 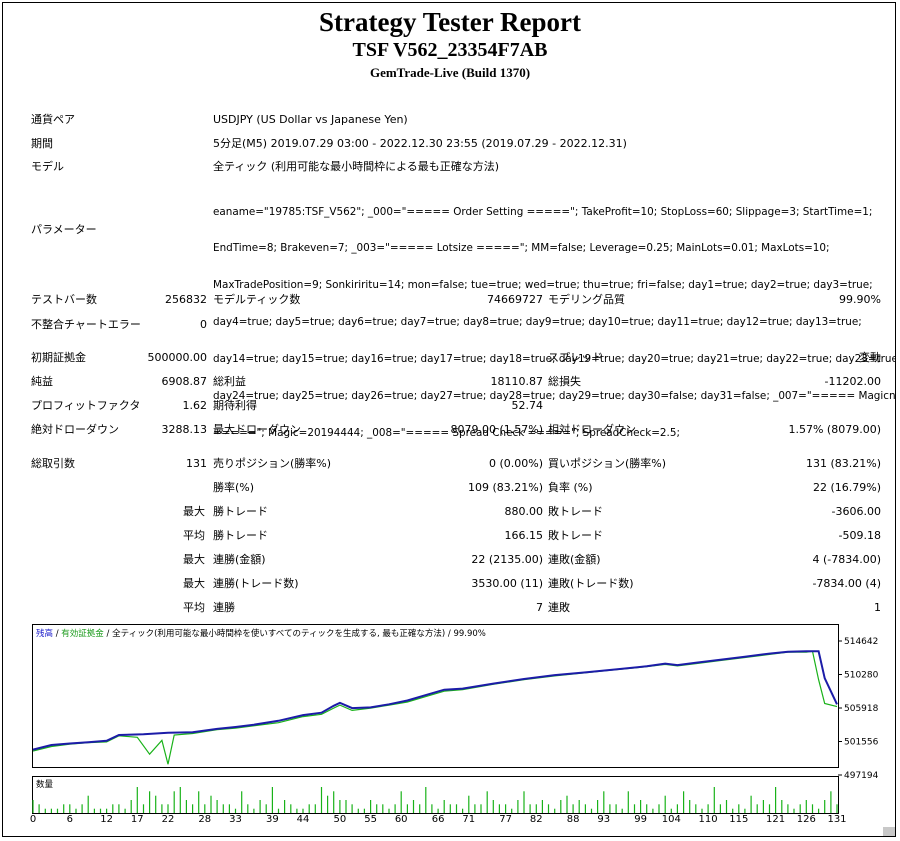 I want to click on x-tick-label: 55, so click(x=370, y=819).